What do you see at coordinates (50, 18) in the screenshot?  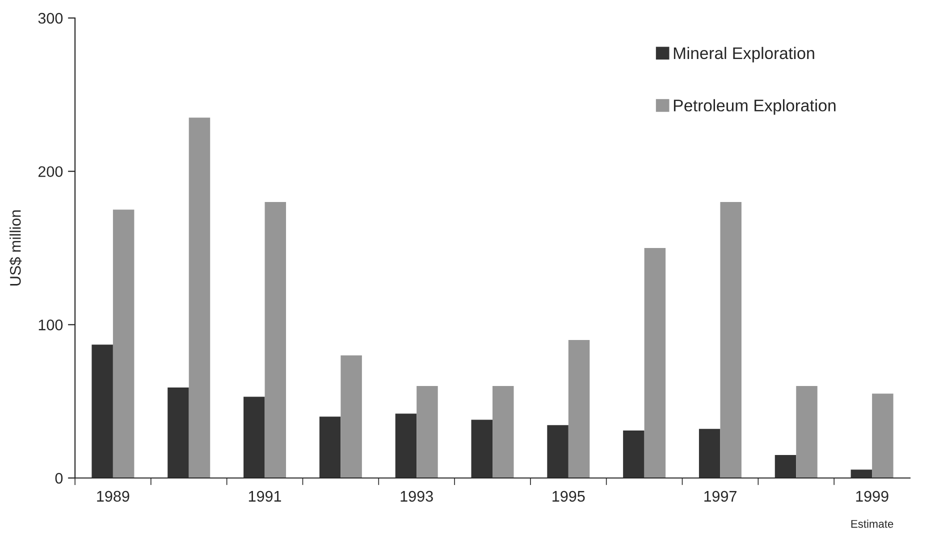 I see `y-tick-label: 300` at bounding box center [50, 18].